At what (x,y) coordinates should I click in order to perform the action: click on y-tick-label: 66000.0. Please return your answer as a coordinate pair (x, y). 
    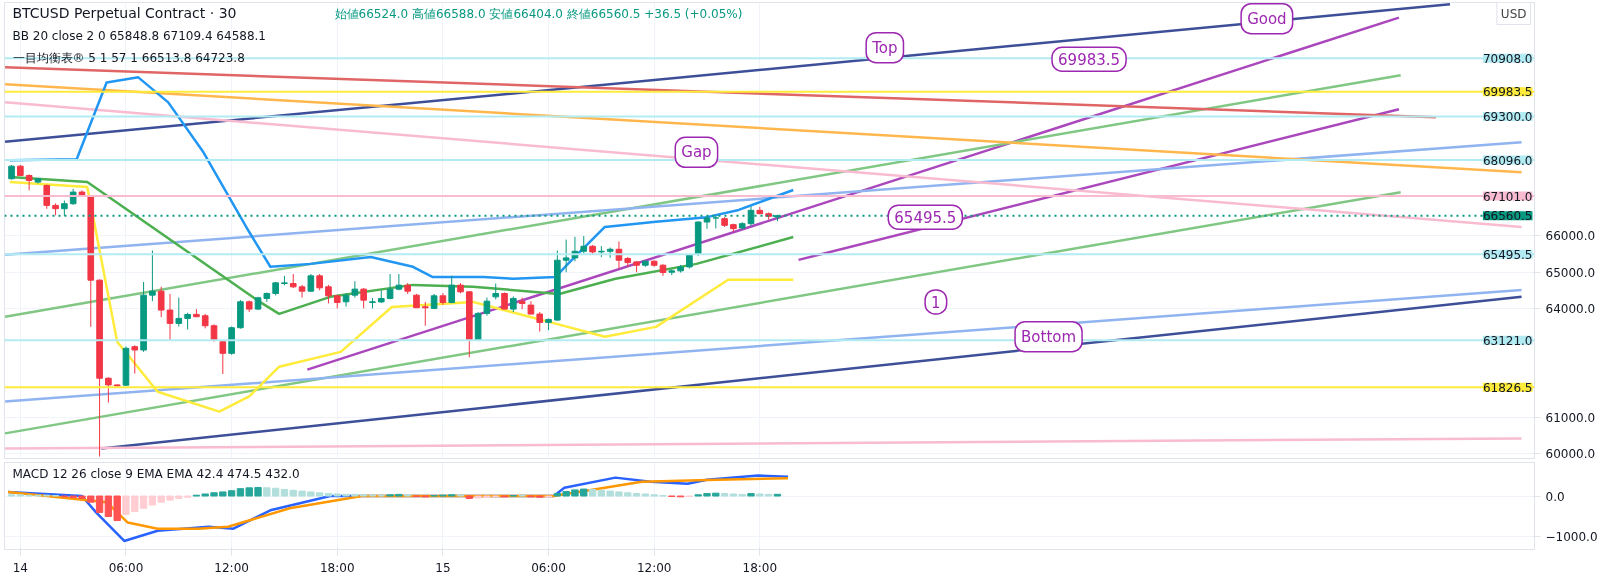
    Looking at the image, I should click on (1570, 236).